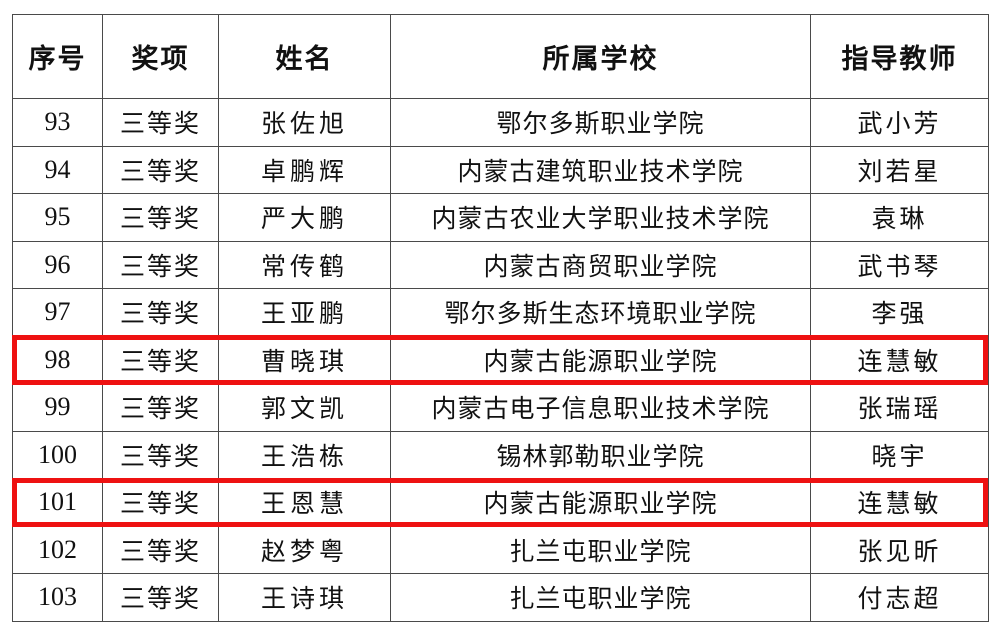 The width and height of the screenshot is (1000, 627). I want to click on table-row: 94 三等奖 卓鹏辉 内蒙古建筑职业技术学院 刘若星, so click(500, 169).